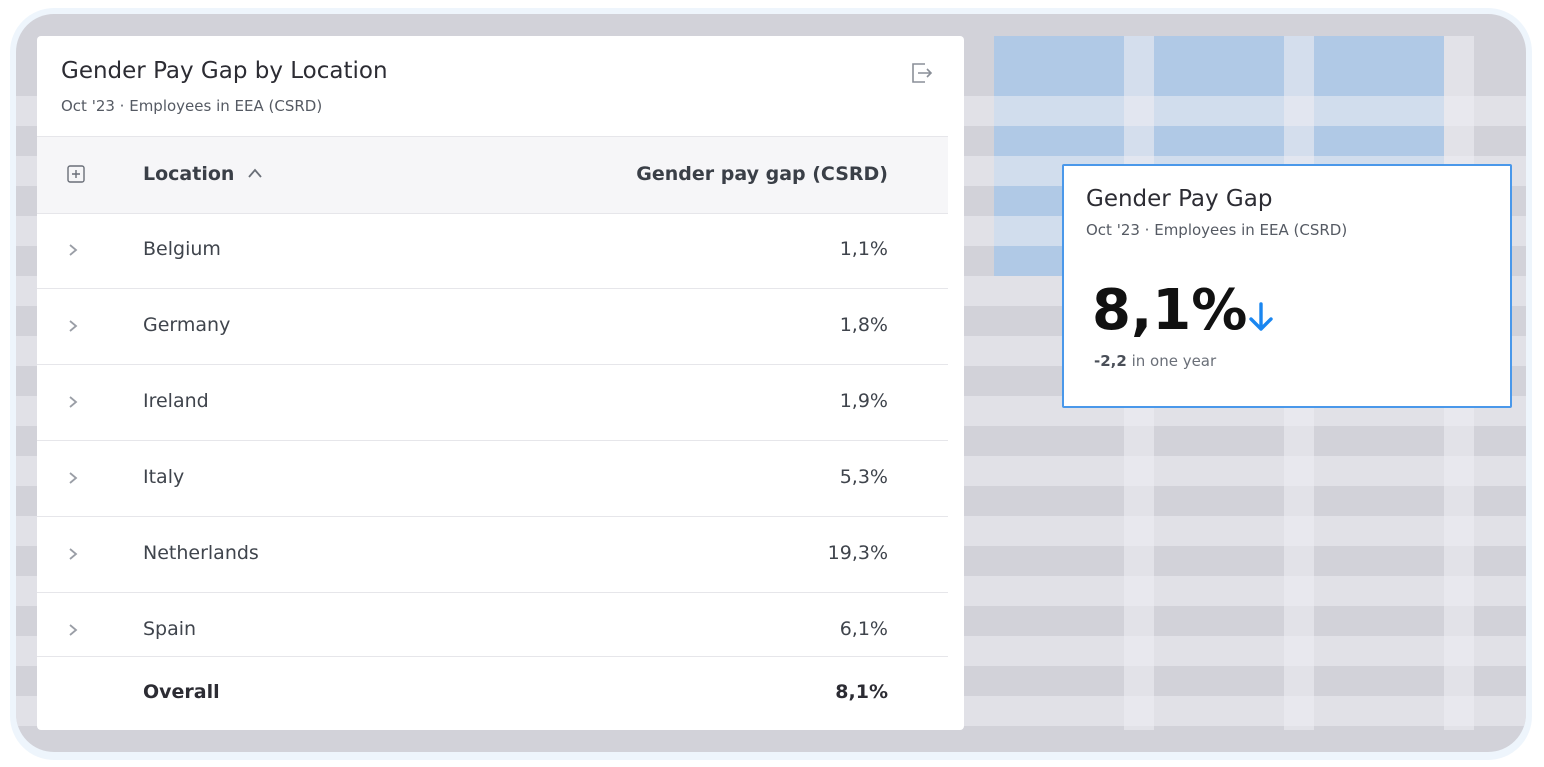 The height and width of the screenshot is (767, 1544). I want to click on row-gap-value: 6,1%, so click(863, 629).